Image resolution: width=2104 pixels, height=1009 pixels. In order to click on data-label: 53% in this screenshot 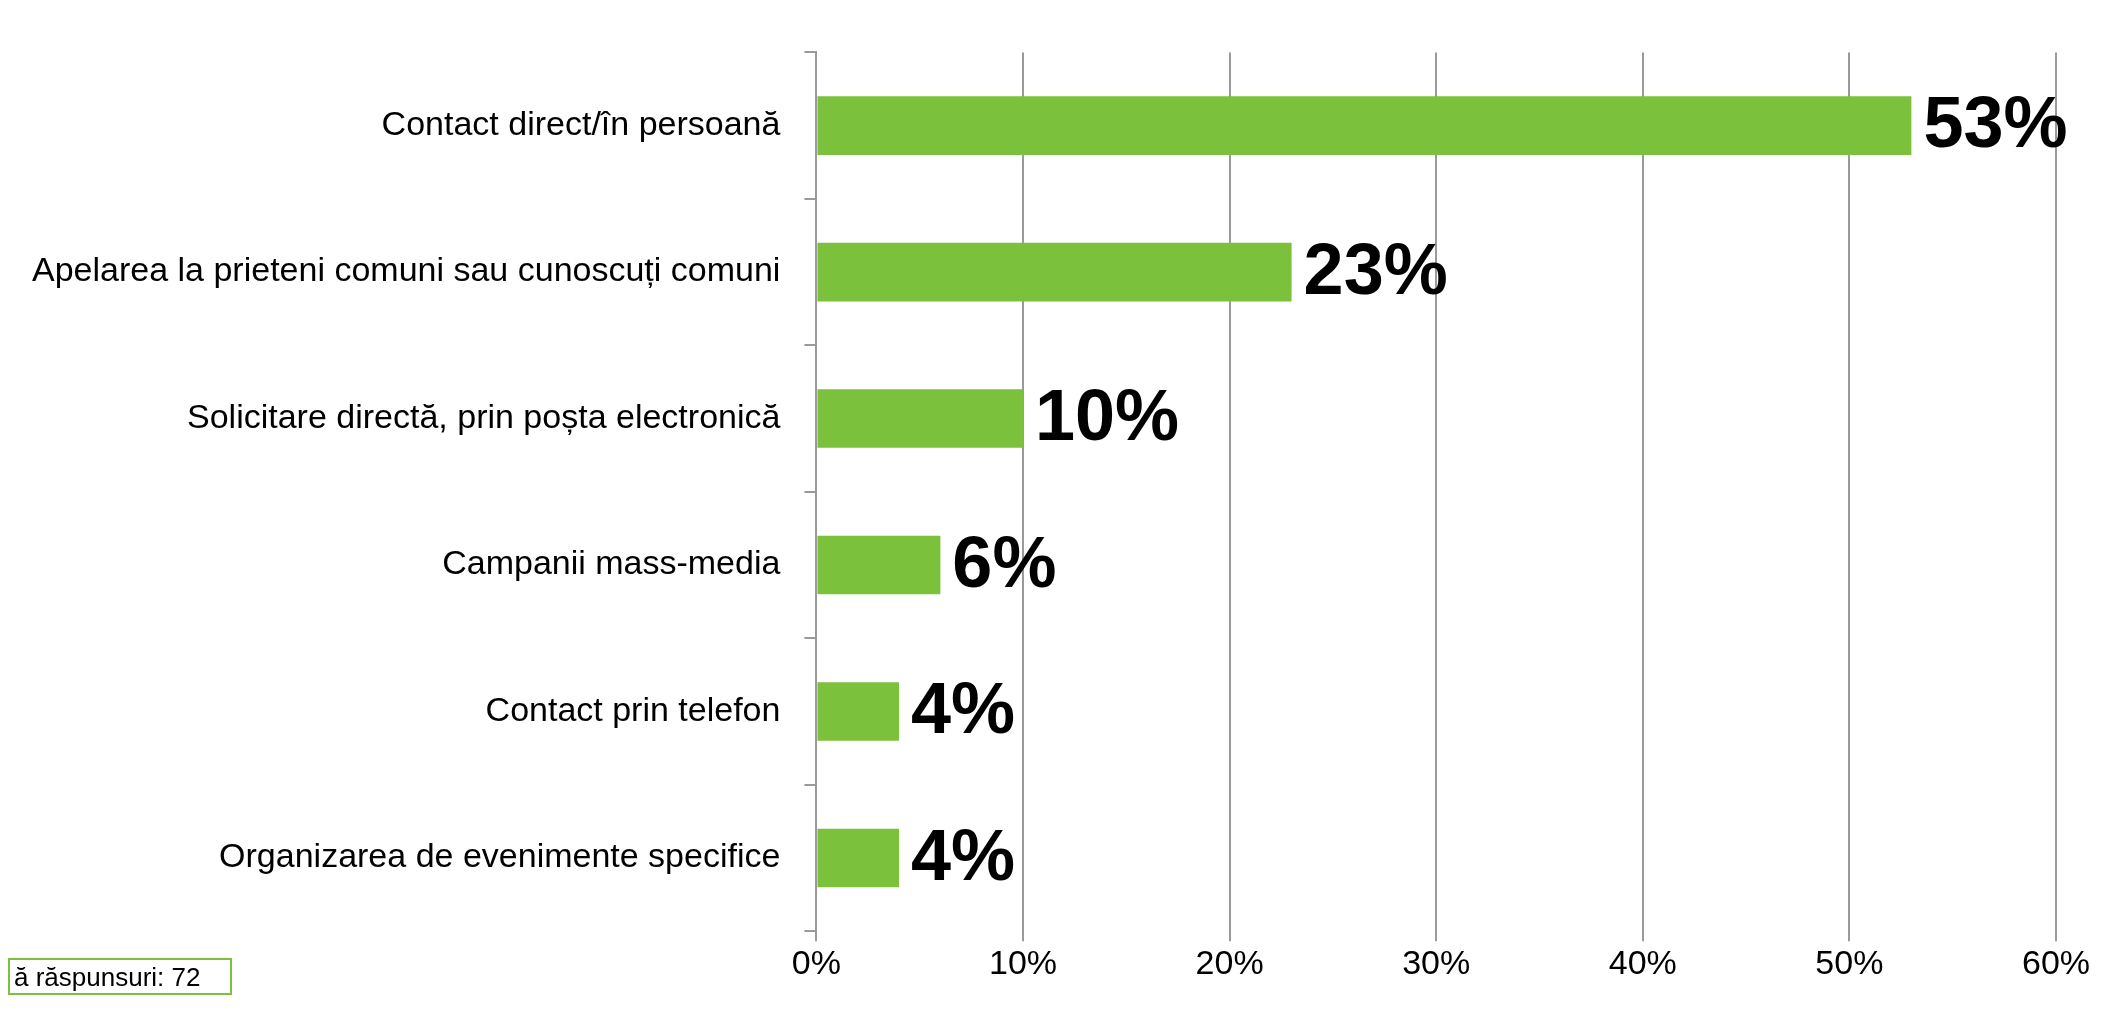, I will do `click(1995, 122)`.